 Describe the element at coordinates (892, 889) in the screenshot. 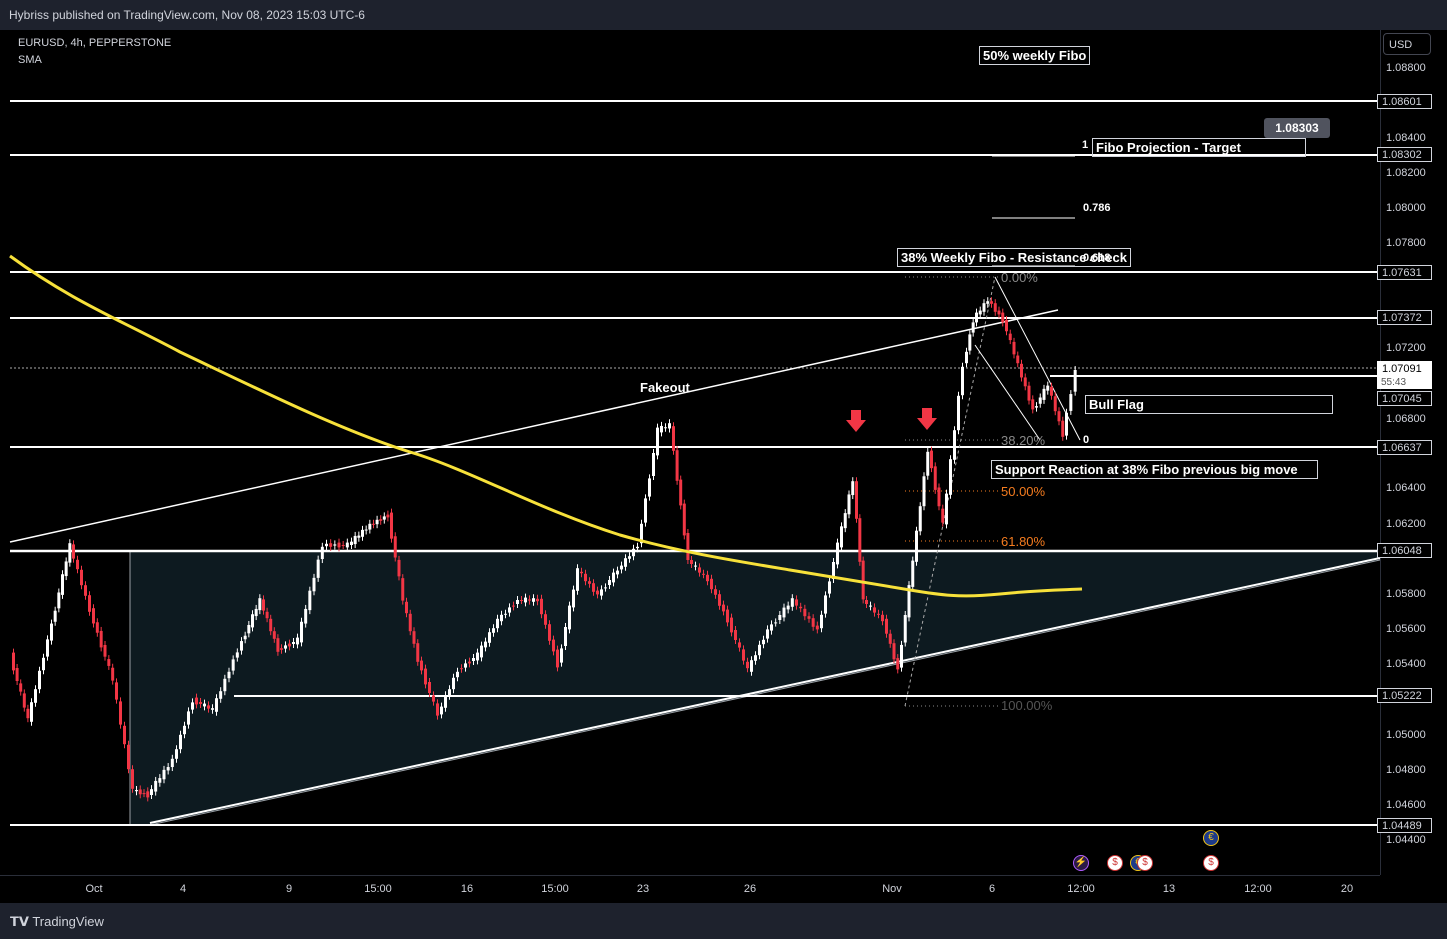

I see `time-tick: Nov` at that location.